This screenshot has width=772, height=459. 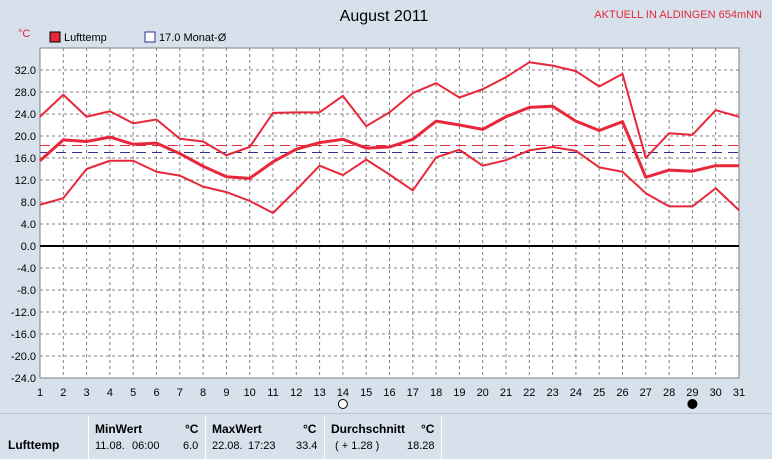 What do you see at coordinates (366, 393) in the screenshot?
I see `x-tick-label: 15` at bounding box center [366, 393].